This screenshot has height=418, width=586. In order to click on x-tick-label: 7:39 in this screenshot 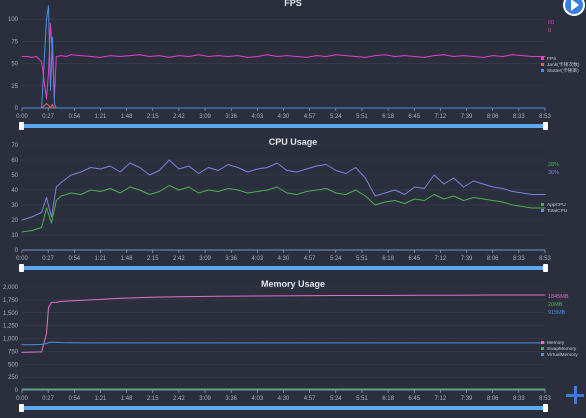, I will do `click(467, 399)`.